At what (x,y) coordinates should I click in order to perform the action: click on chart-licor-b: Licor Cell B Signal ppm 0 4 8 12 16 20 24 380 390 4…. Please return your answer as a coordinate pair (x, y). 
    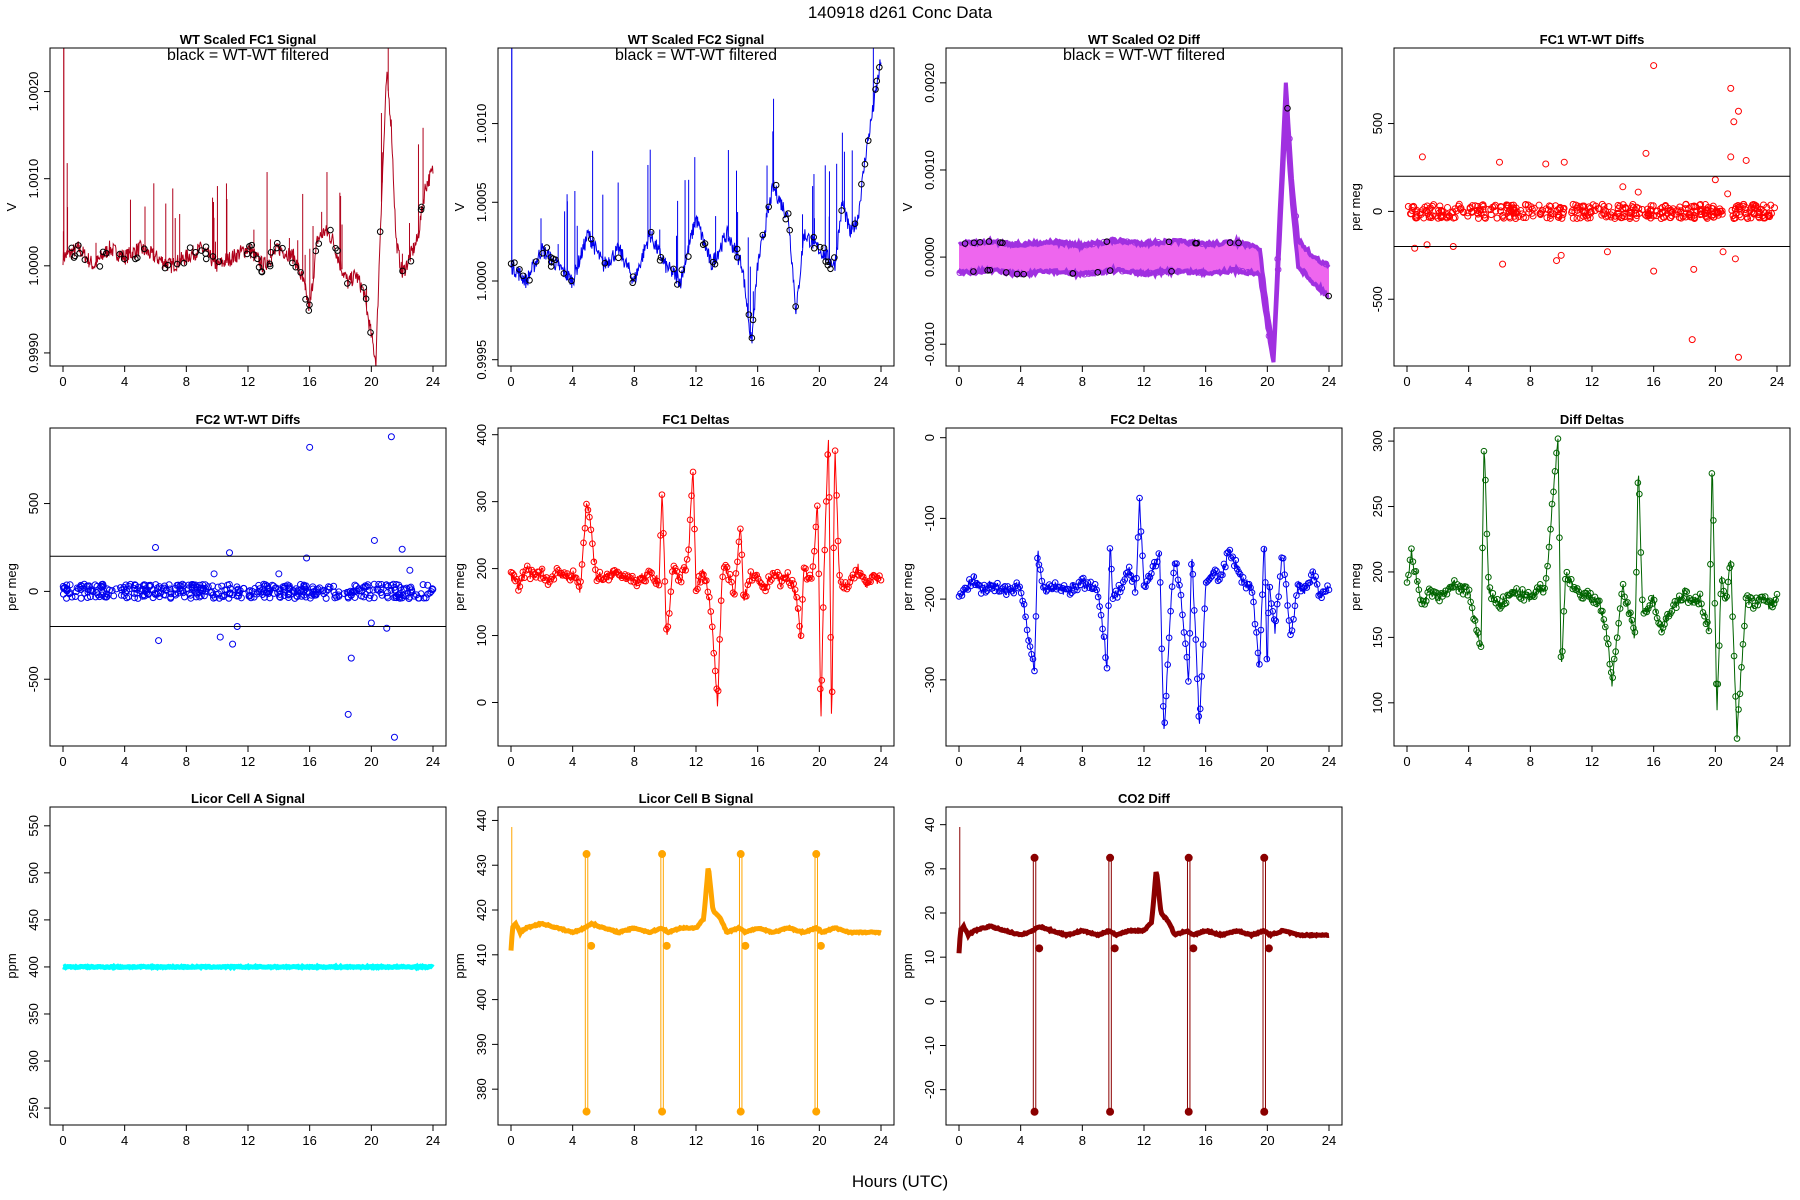
    Looking at the image, I should click on (673, 969).